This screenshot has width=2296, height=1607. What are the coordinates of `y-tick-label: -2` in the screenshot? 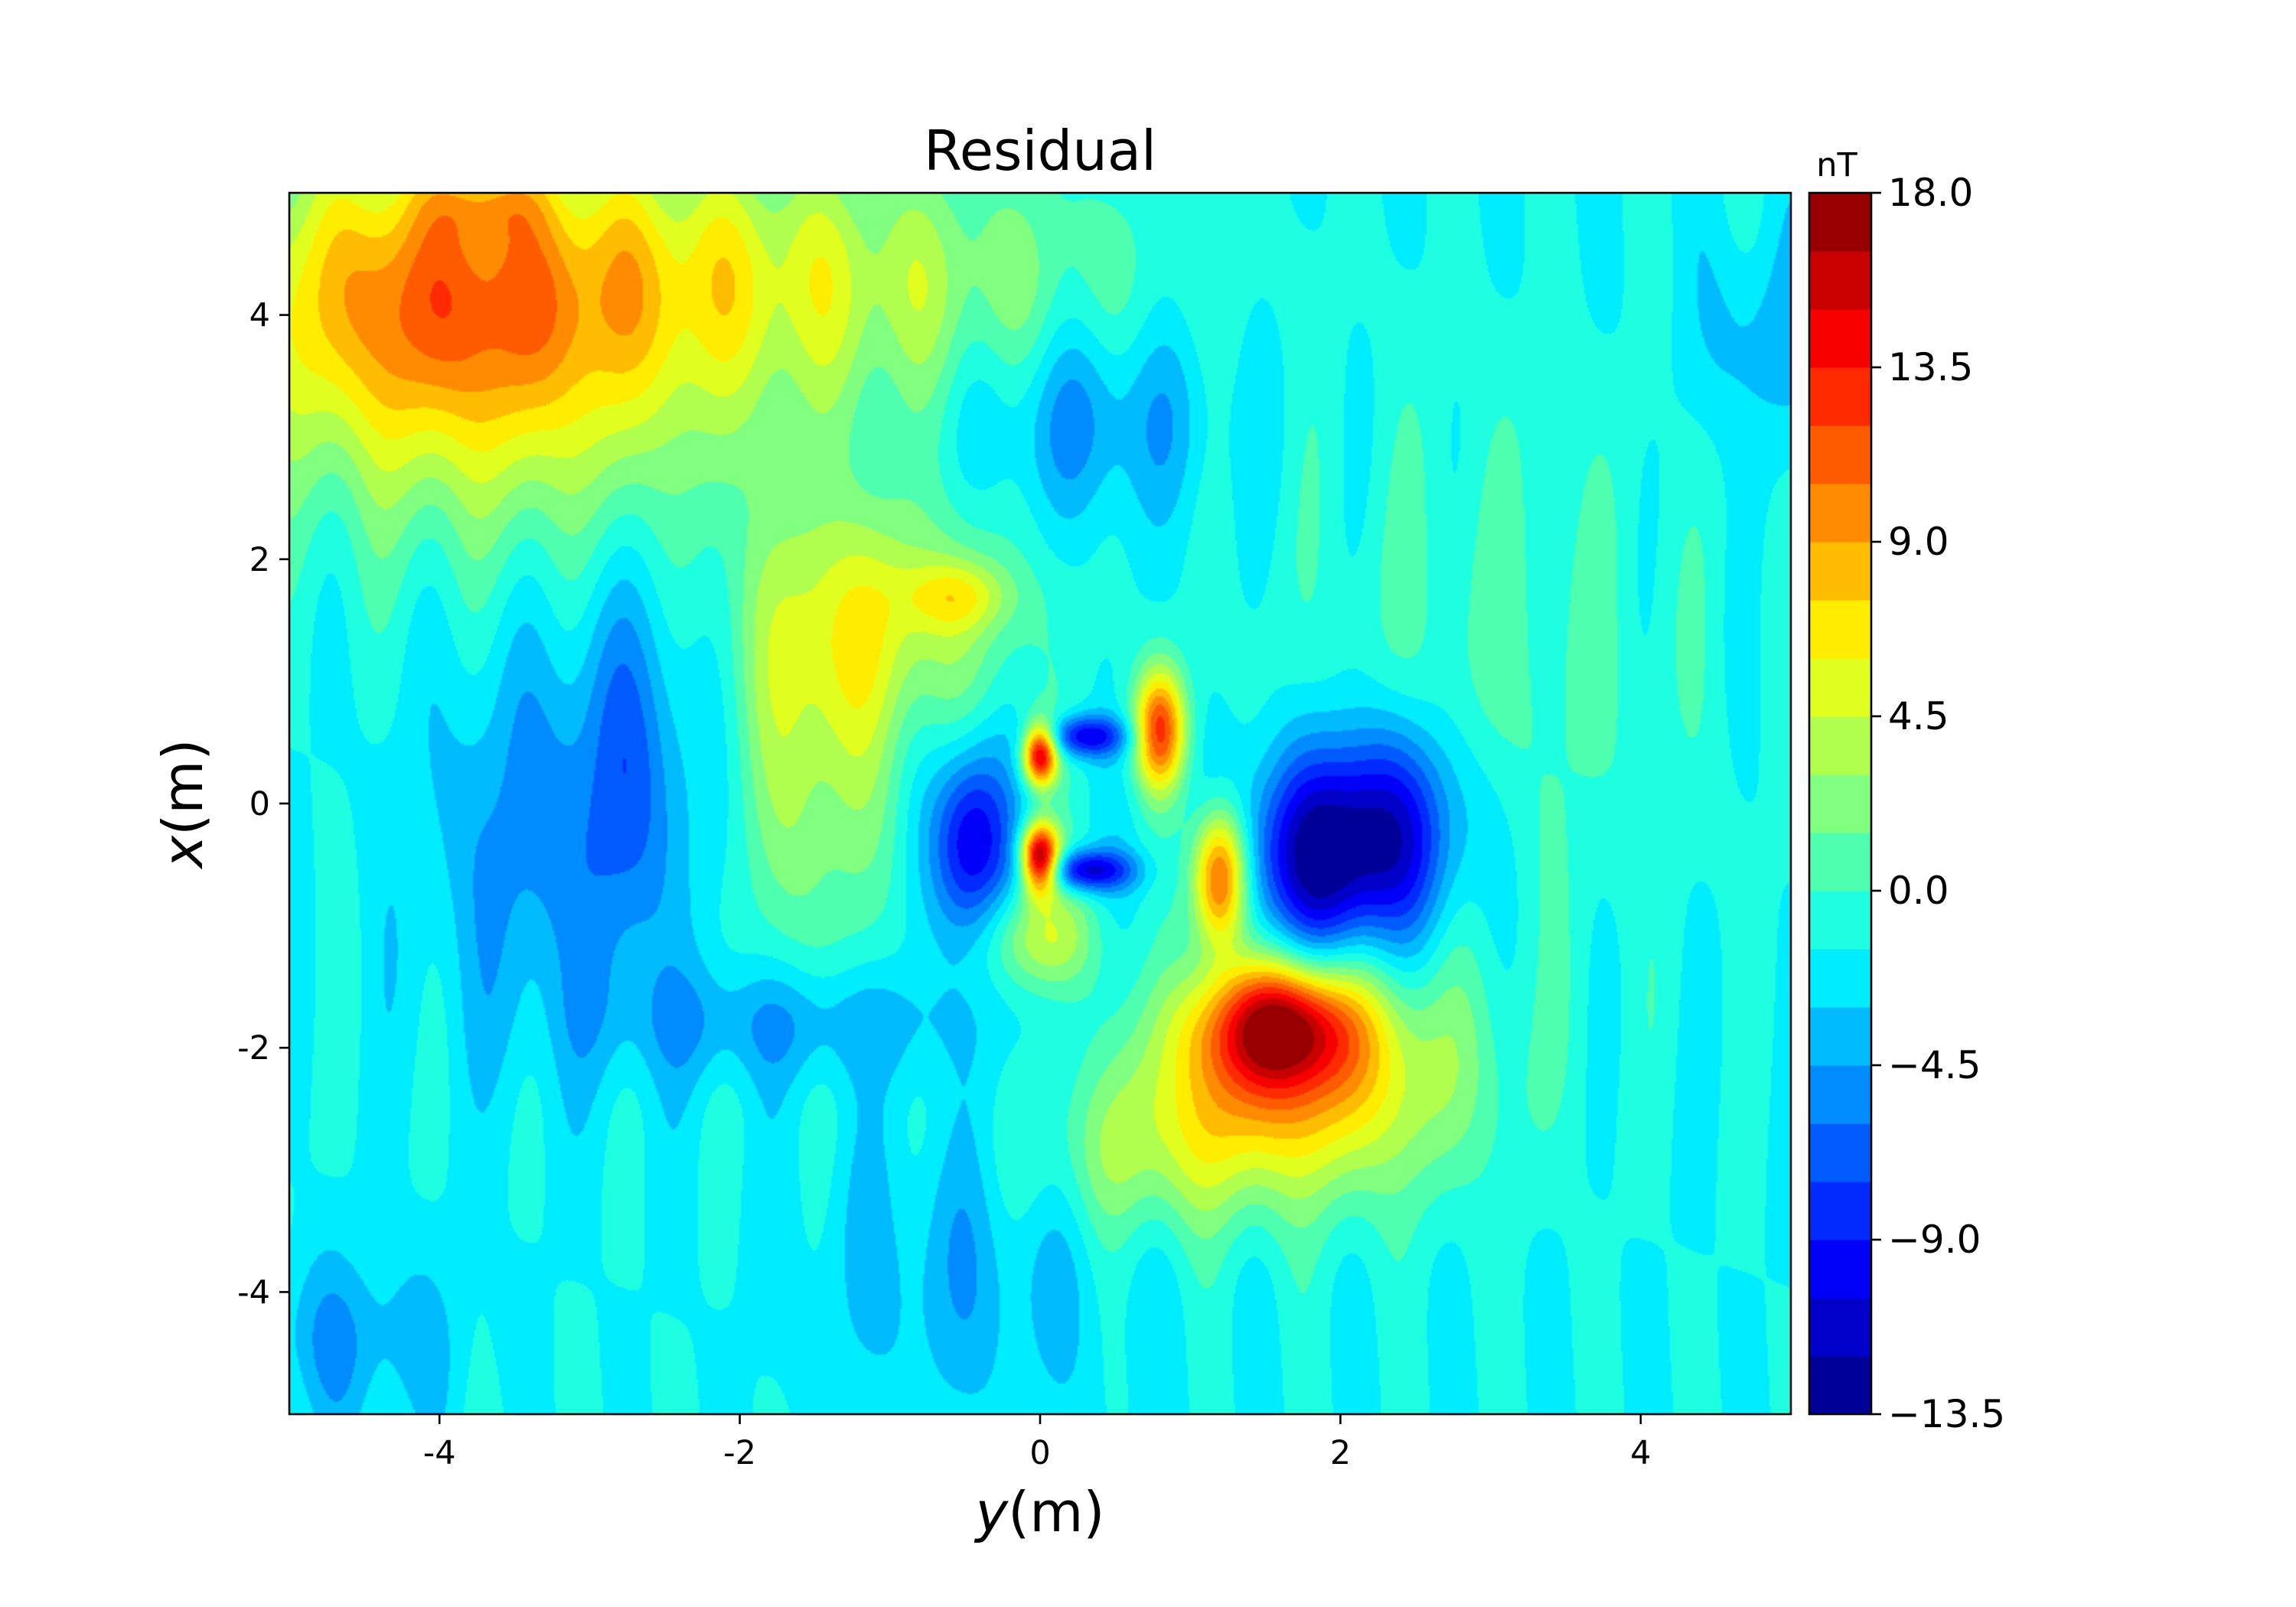 It's located at (253, 1048).